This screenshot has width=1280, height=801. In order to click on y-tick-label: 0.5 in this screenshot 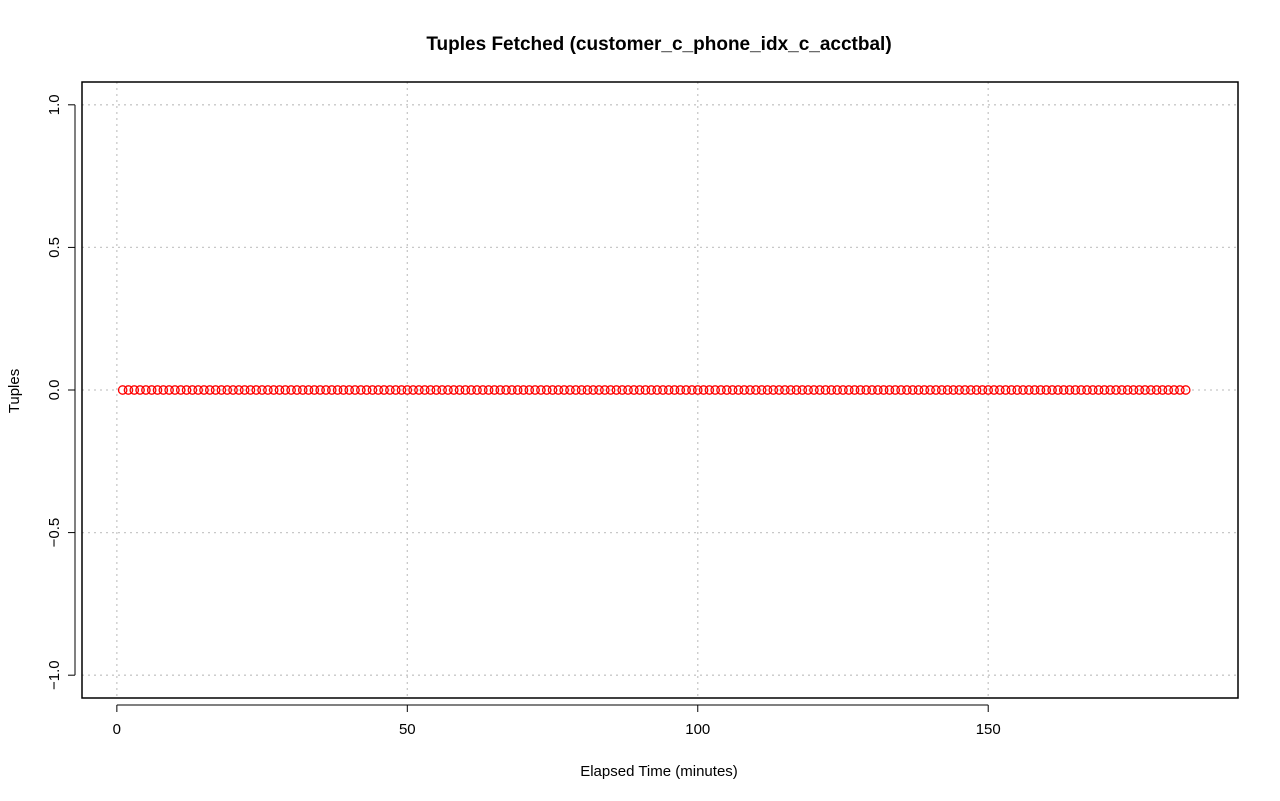, I will do `click(54, 247)`.